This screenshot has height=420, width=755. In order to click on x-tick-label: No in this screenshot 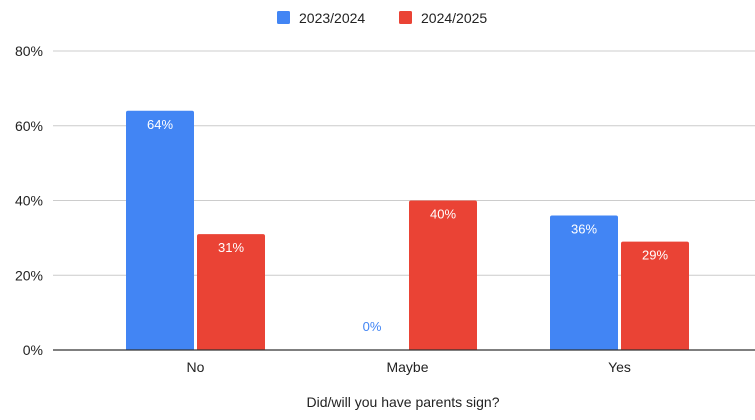, I will do `click(196, 367)`.